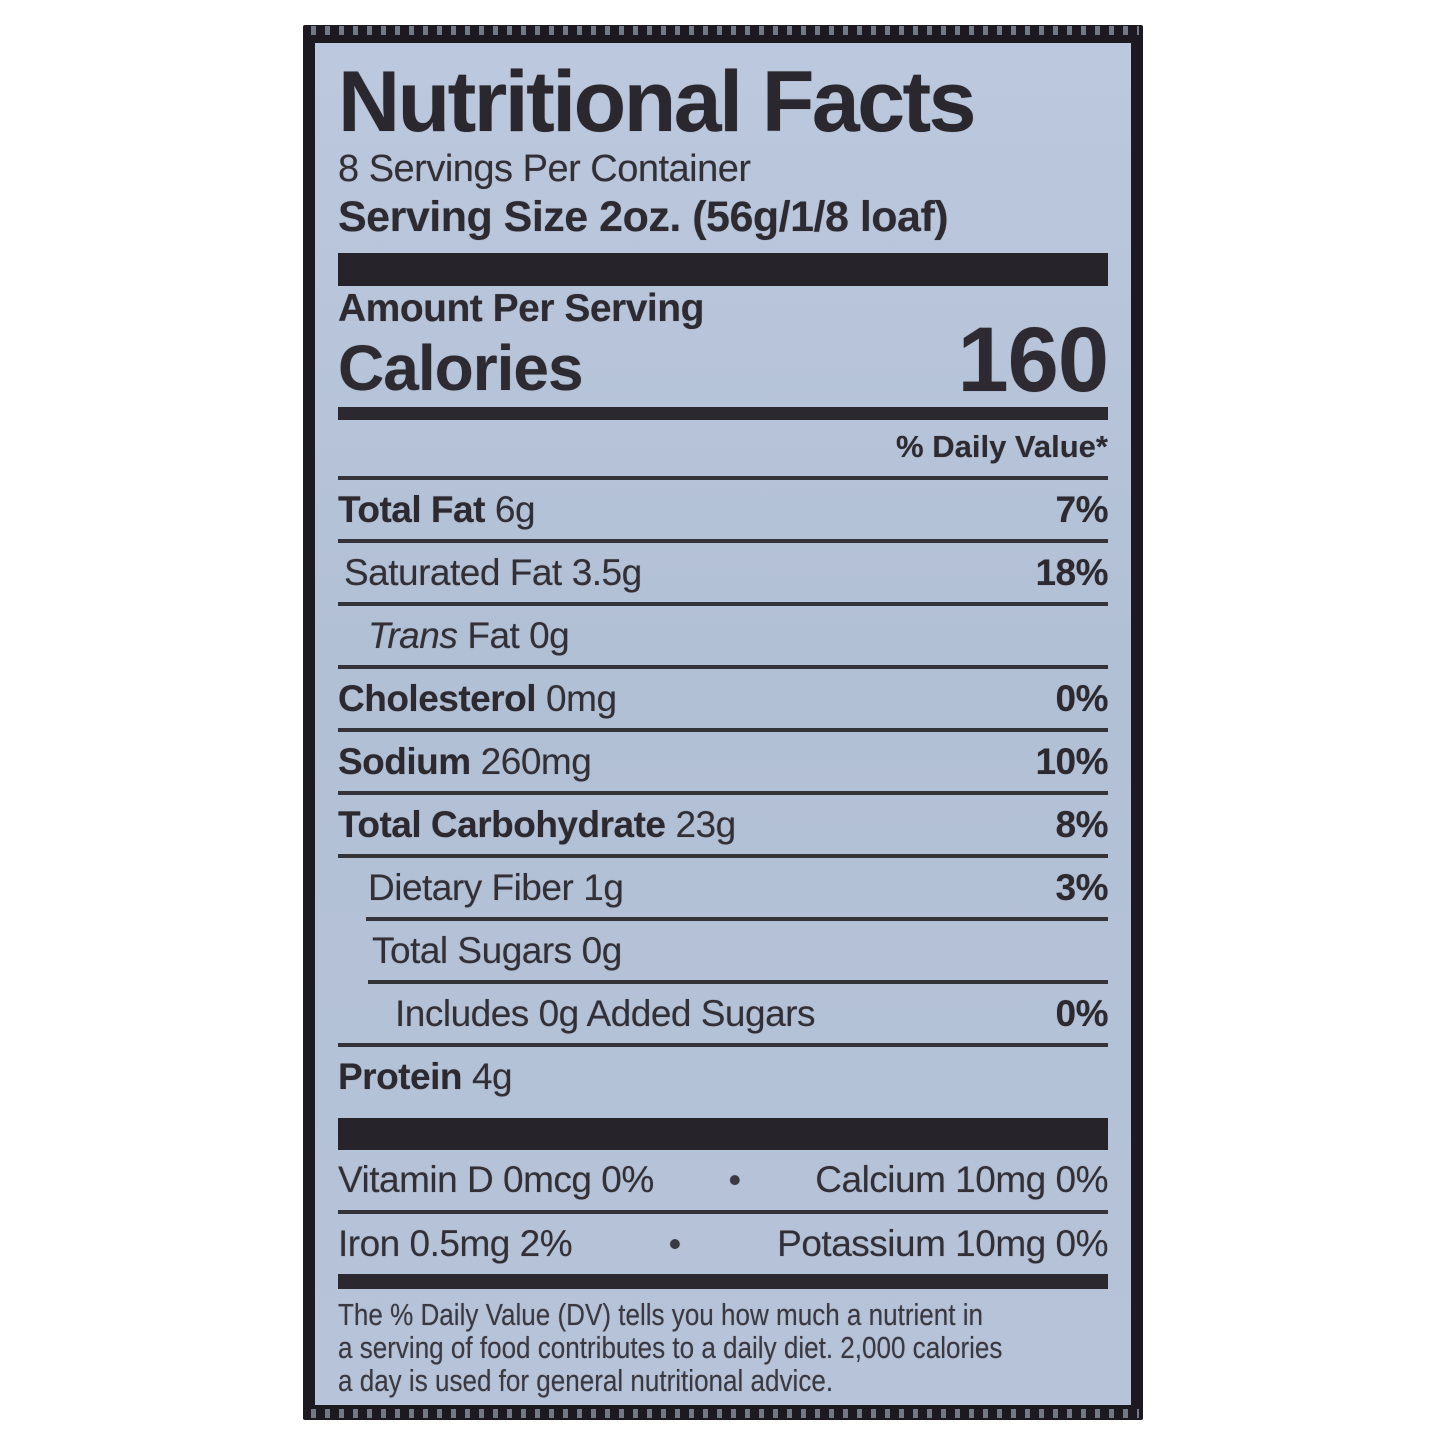 Image resolution: width=1445 pixels, height=1445 pixels. What do you see at coordinates (496, 1179) in the screenshot?
I see `vitamin-d-value: Vitamin D 0mcg 0%` at bounding box center [496, 1179].